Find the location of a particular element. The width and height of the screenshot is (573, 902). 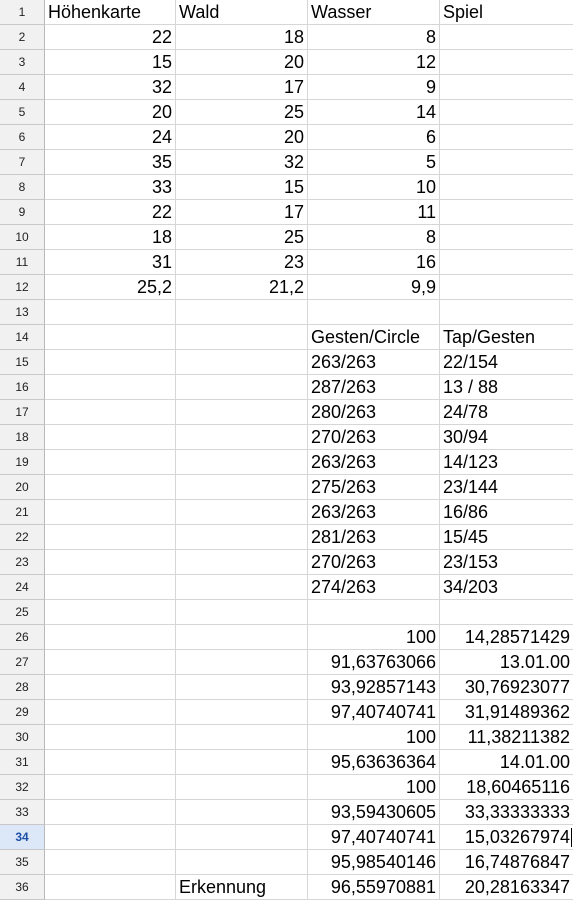

cell-a32 is located at coordinates (110, 787).